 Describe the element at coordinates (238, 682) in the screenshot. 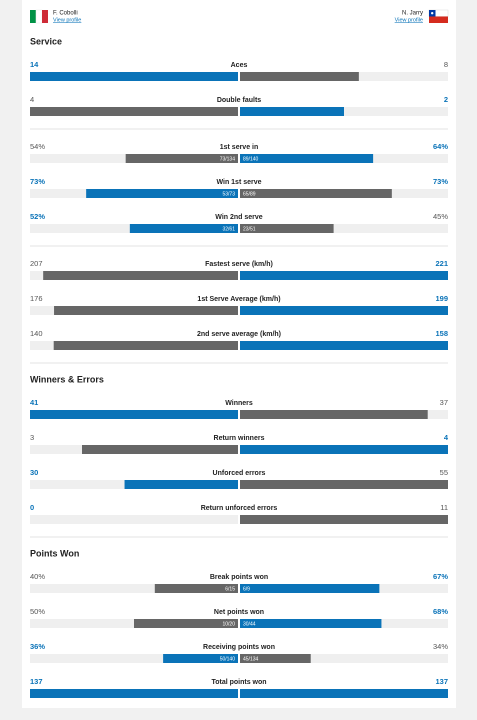

I see `stat-label: Total points won` at that location.